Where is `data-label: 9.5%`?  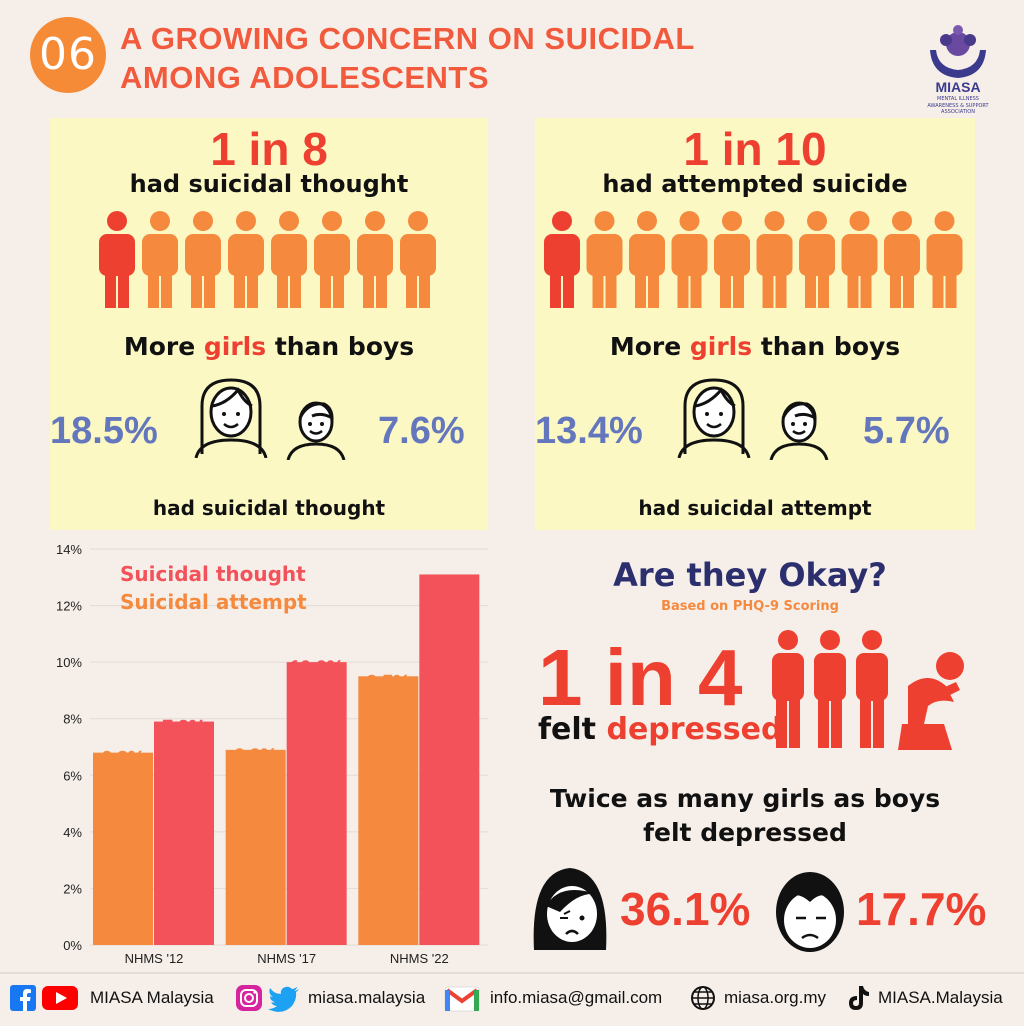 data-label: 9.5% is located at coordinates (388, 682).